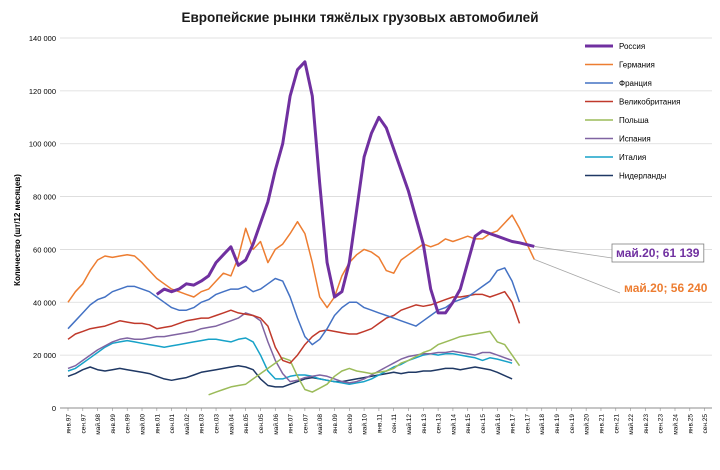 This screenshot has width=720, height=470. What do you see at coordinates (394, 423) in the screenshot?
I see `x-tick-label: сен.11` at bounding box center [394, 423].